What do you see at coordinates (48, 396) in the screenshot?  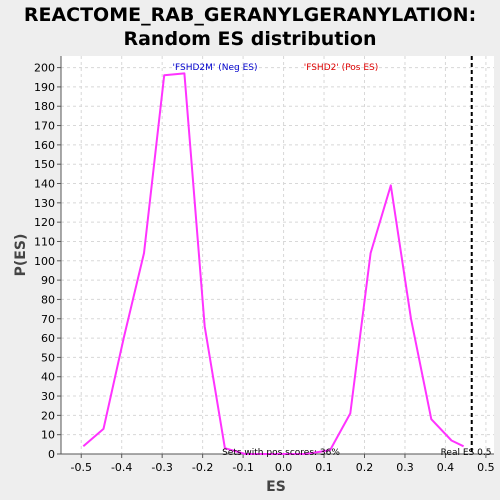 I see `y-tick-label: 30` at bounding box center [48, 396].